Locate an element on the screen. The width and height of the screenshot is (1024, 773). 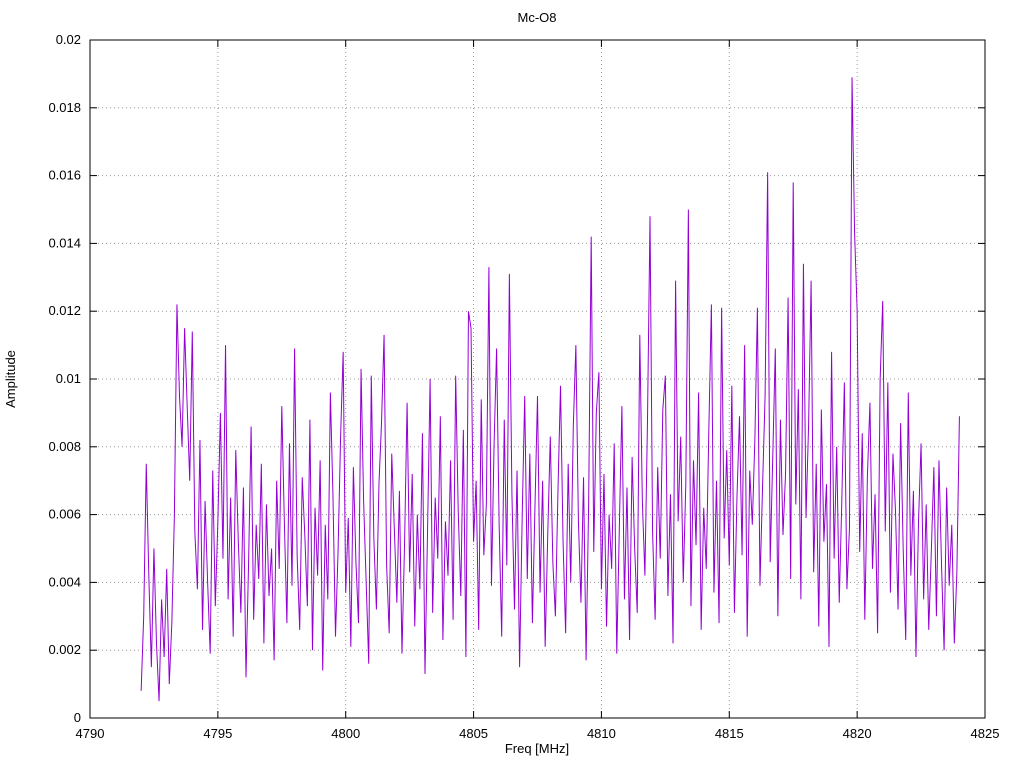
x-tick-label: 4820 is located at coordinates (857, 733).